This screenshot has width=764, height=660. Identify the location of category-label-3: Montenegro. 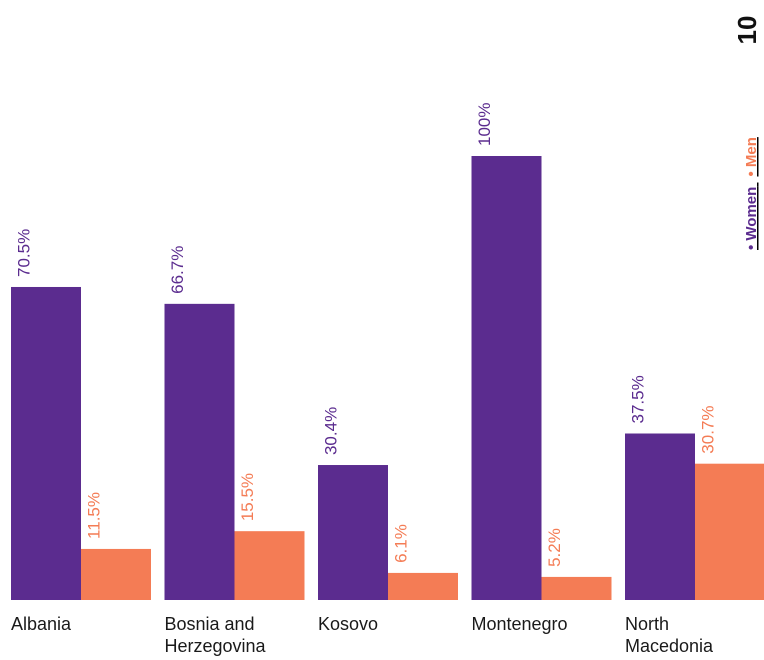
(520, 624).